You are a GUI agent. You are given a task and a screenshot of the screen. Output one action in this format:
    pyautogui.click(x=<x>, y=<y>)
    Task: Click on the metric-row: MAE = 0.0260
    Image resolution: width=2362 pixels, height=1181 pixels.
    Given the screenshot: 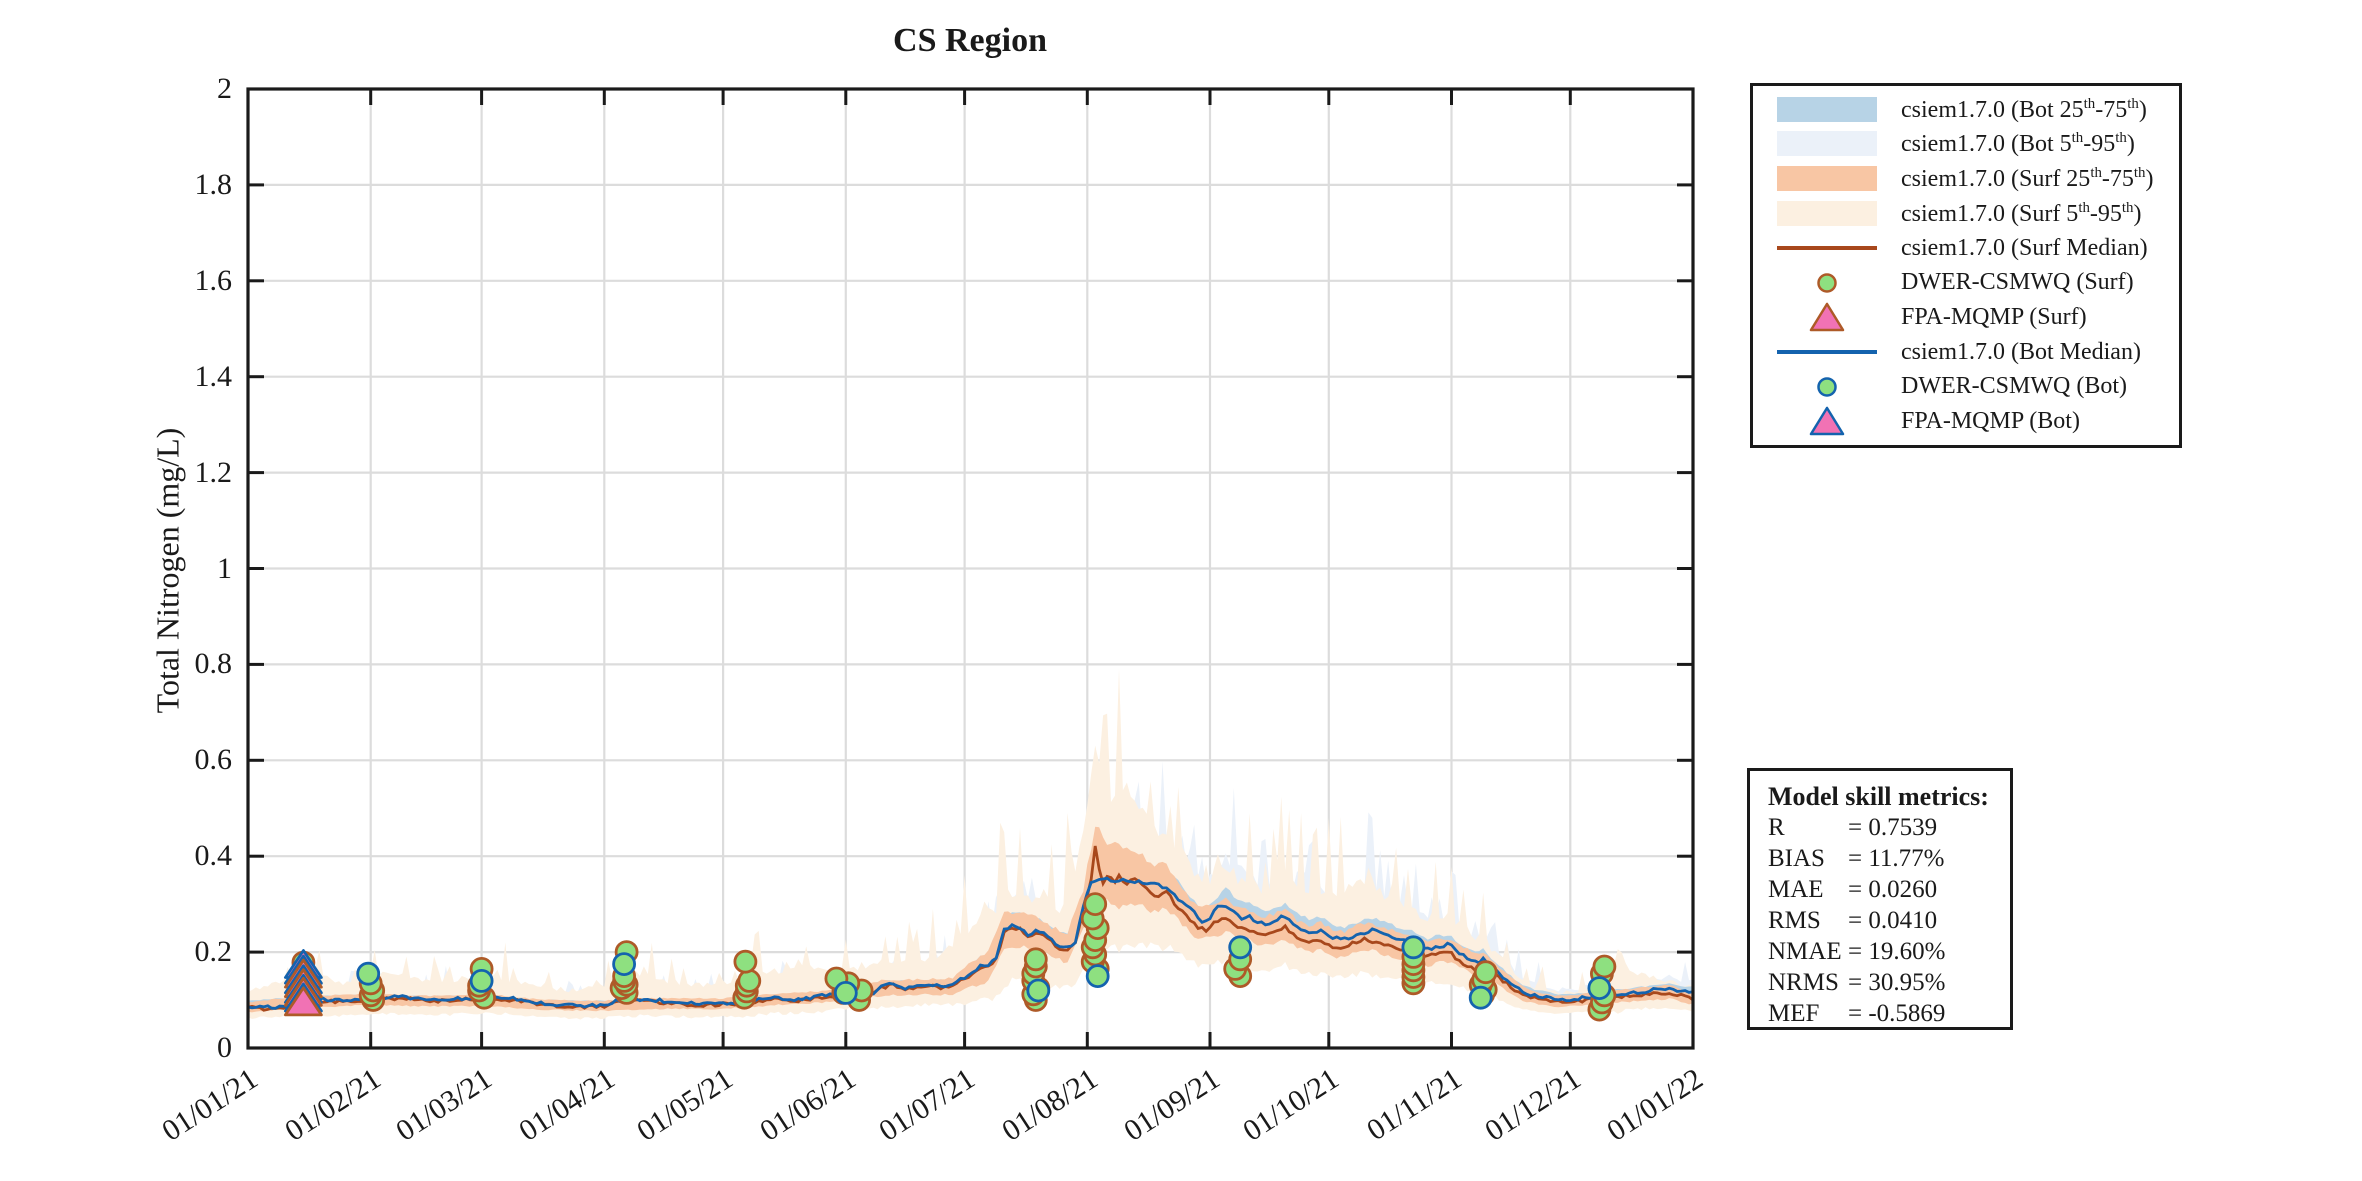 What is the action you would take?
    pyautogui.click(x=1853, y=889)
    